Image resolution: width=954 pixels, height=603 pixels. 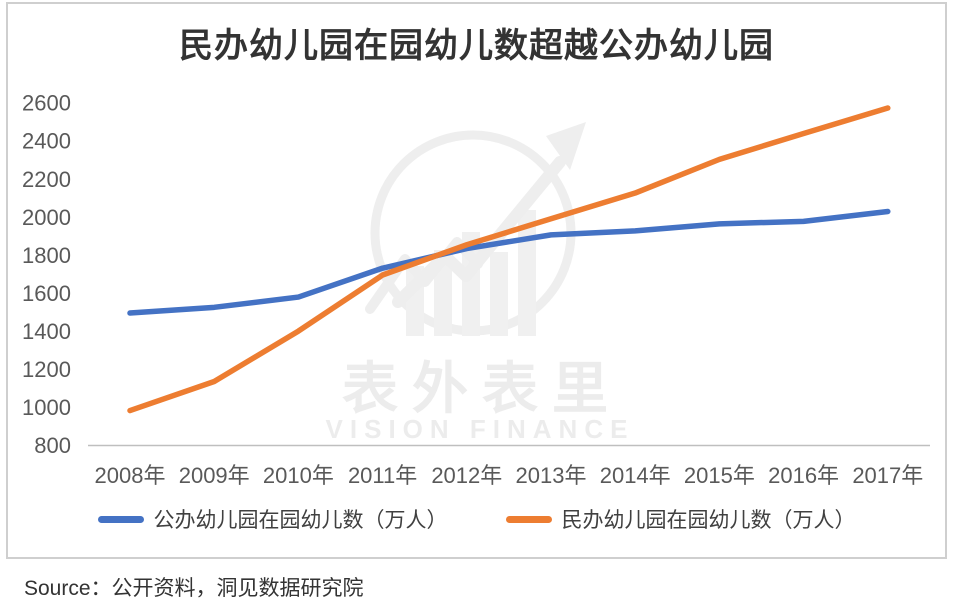 What do you see at coordinates (120, 519) in the screenshot?
I see `legend-swatch-public` at bounding box center [120, 519].